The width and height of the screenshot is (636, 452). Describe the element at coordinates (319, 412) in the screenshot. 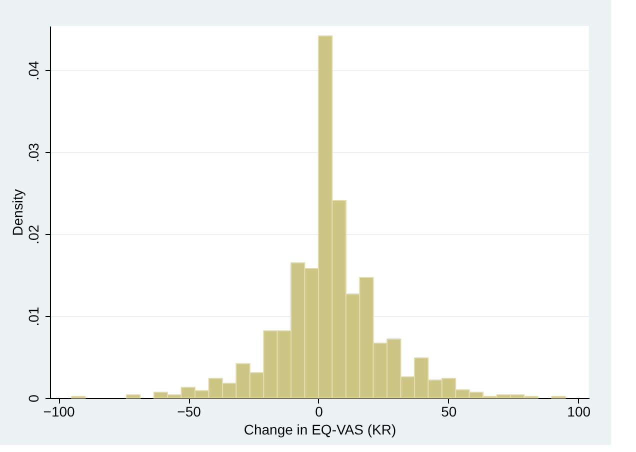

I see `x-tick-label: 0` at that location.